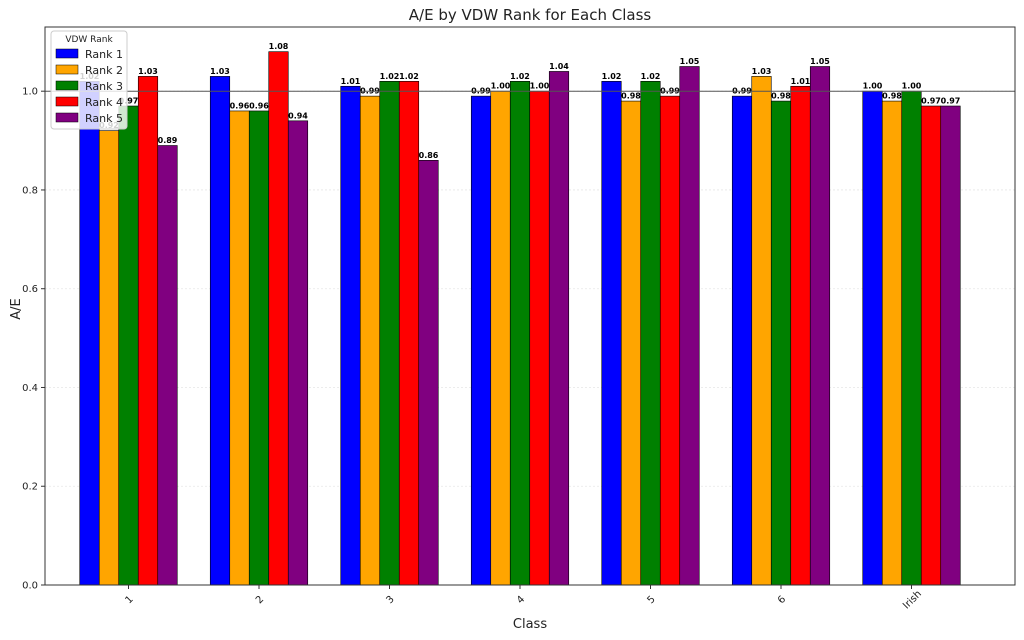  What do you see at coordinates (559, 66) in the screenshot?
I see `data-label: 1.04` at bounding box center [559, 66].